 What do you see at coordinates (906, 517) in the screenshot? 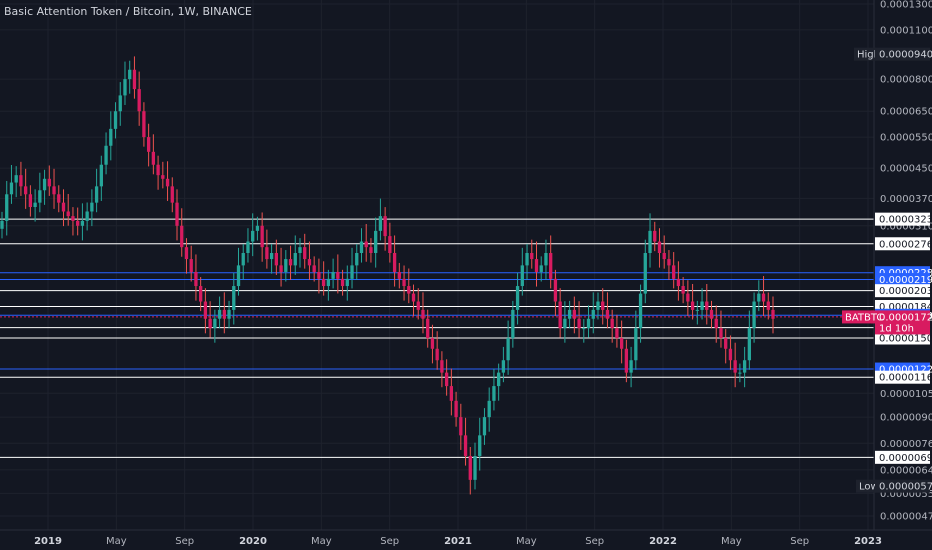
I see `price-tick-label: 0.00000475` at bounding box center [906, 517].